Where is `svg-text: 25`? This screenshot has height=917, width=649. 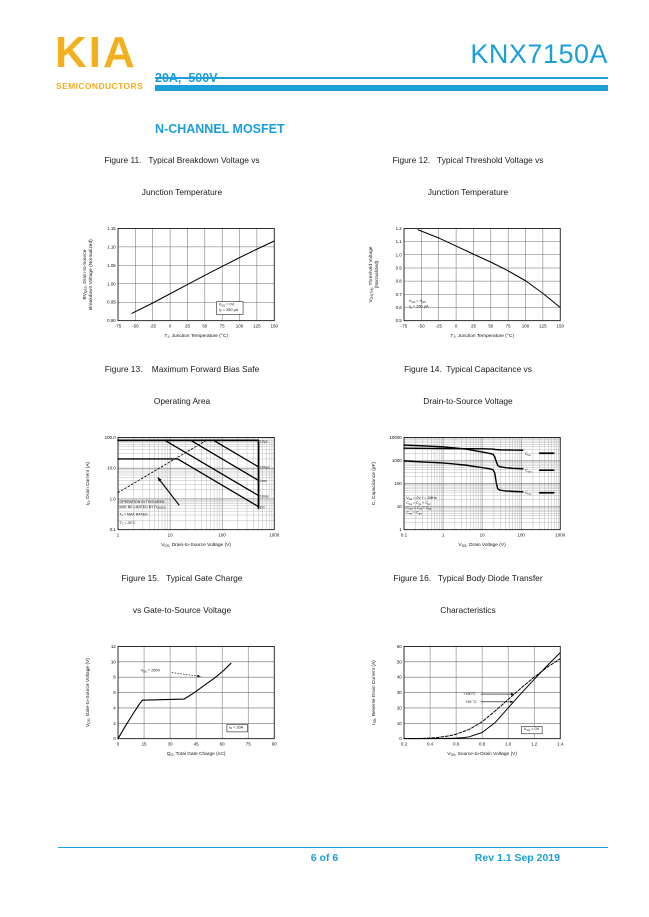 svg-text: 25 is located at coordinates (473, 325).